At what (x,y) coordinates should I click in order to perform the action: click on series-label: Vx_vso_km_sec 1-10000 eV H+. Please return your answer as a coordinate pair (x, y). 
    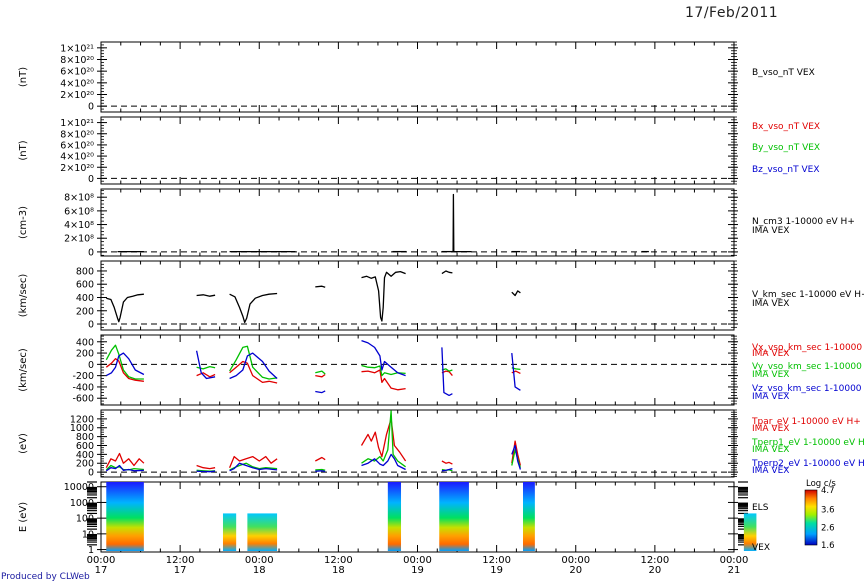
    Looking at the image, I should click on (808, 348).